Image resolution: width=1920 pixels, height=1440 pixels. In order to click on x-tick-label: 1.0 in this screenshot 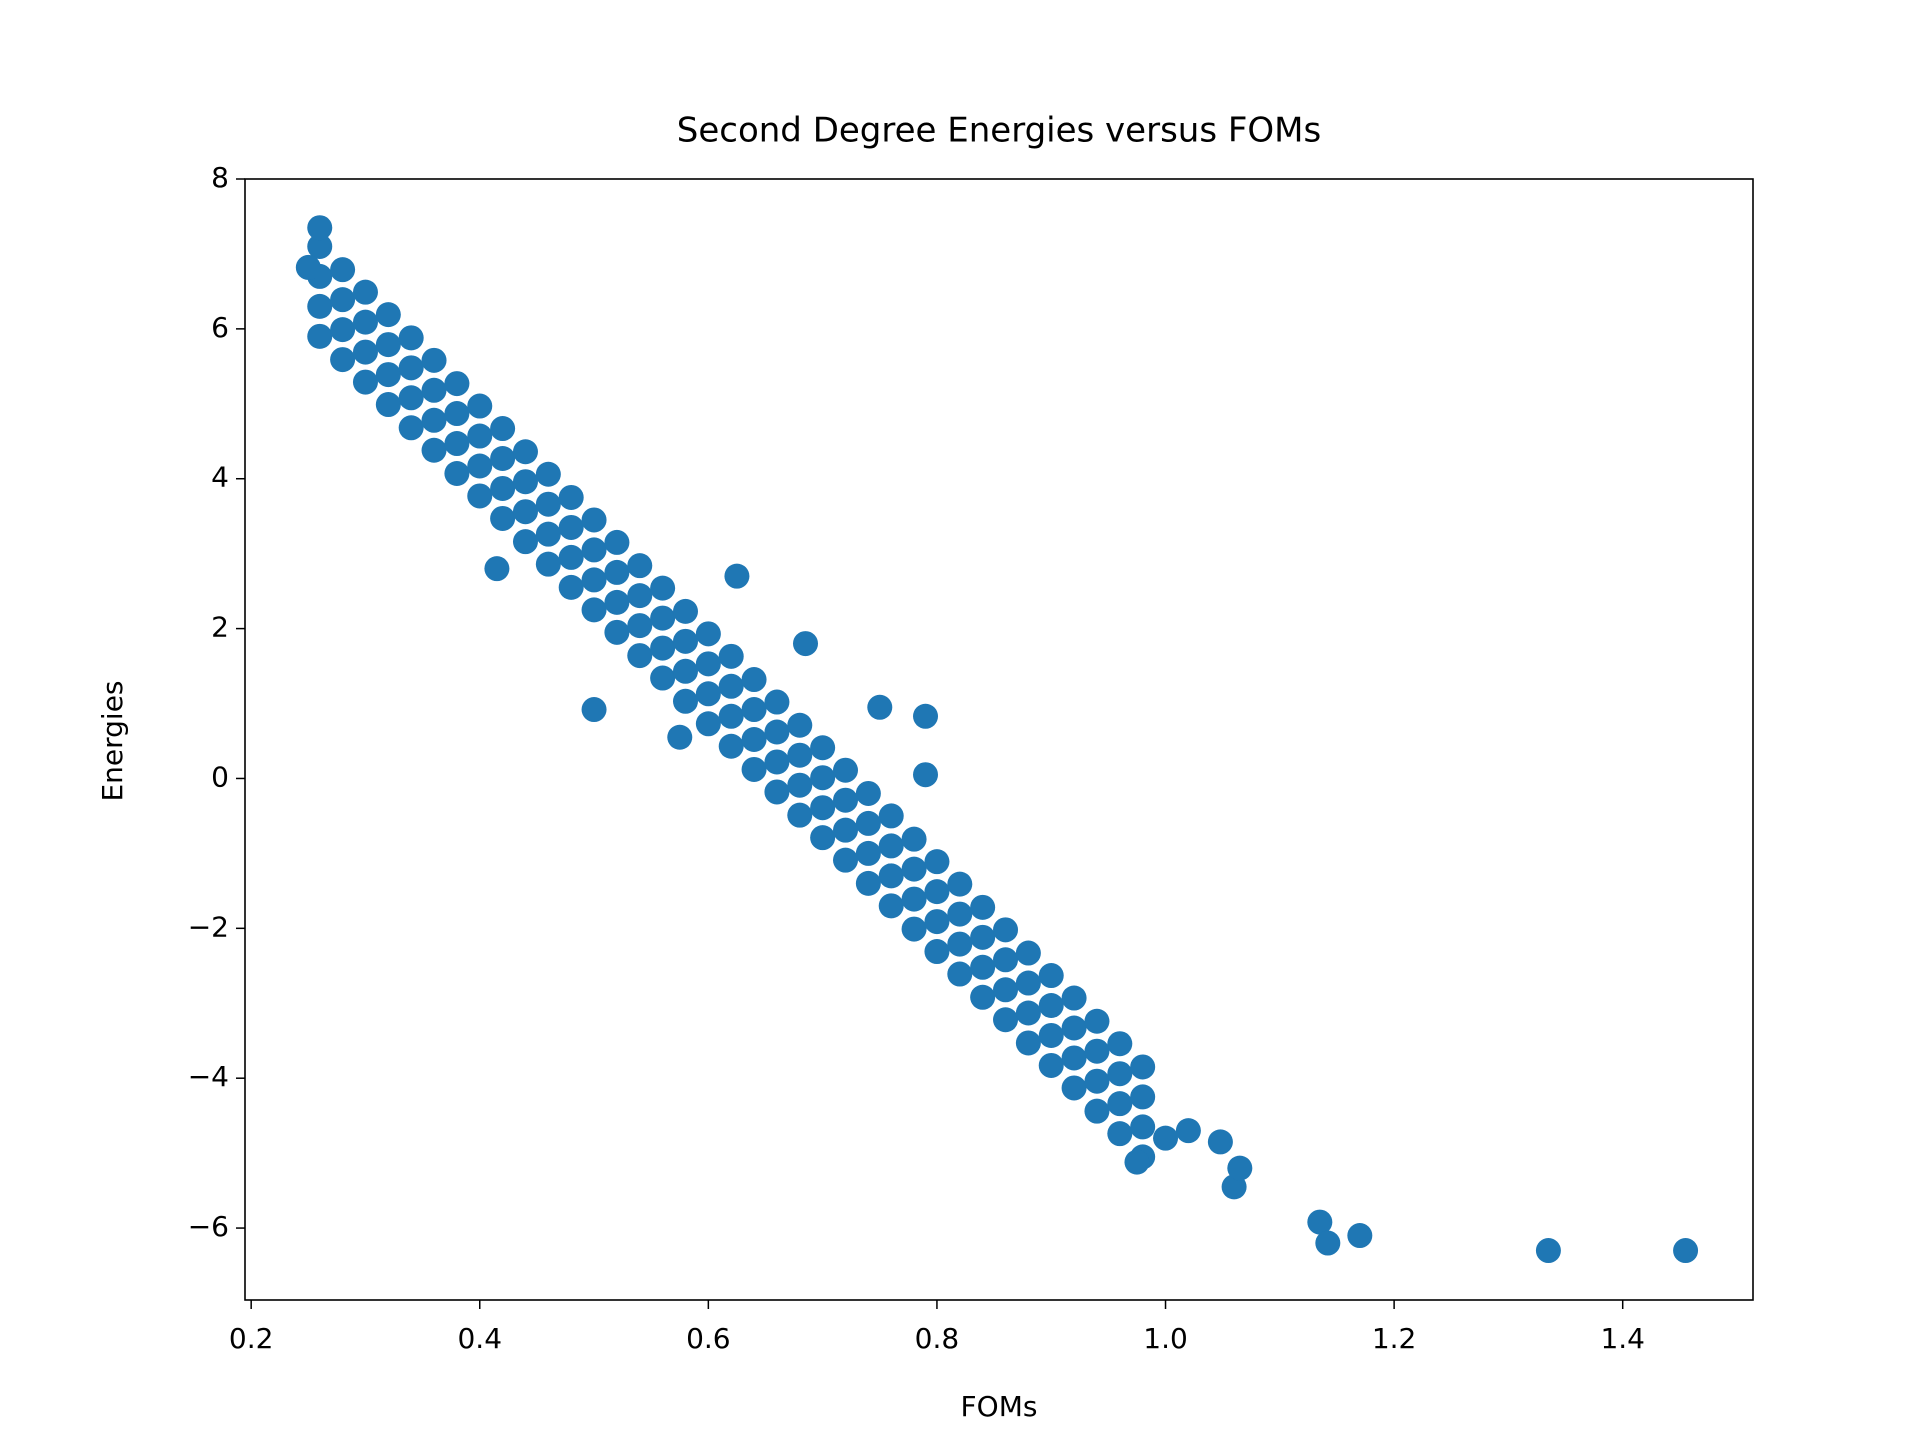, I will do `click(1165, 1338)`.